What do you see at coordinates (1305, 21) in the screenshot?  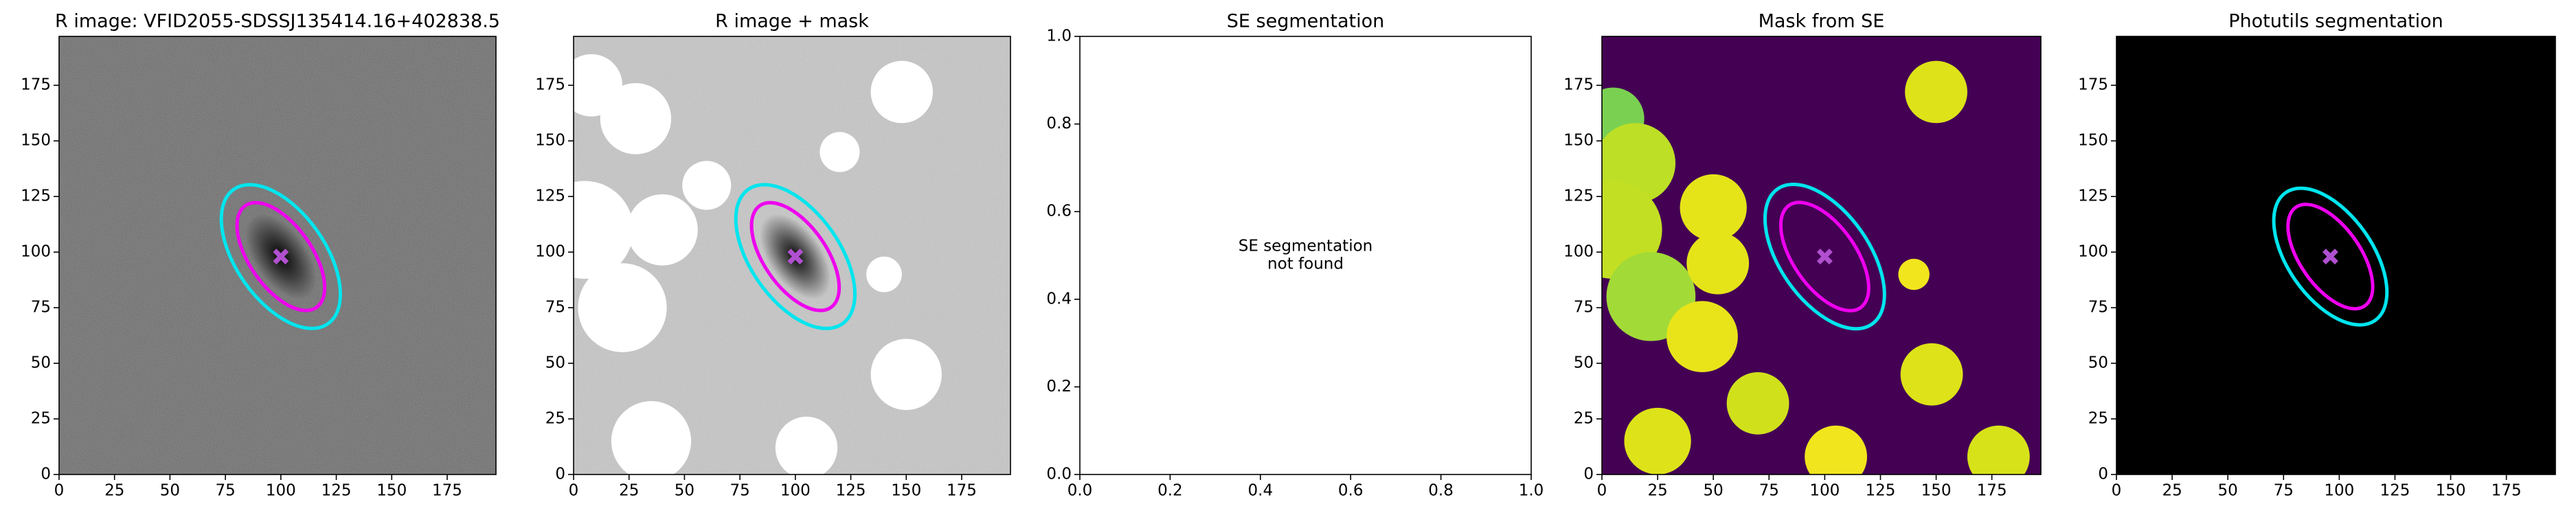 I see `panel-title: SE segmentation` at bounding box center [1305, 21].